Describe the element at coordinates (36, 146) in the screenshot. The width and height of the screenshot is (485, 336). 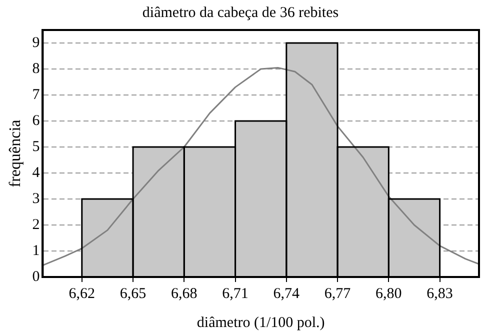
I see `y-tick-label: 5` at that location.